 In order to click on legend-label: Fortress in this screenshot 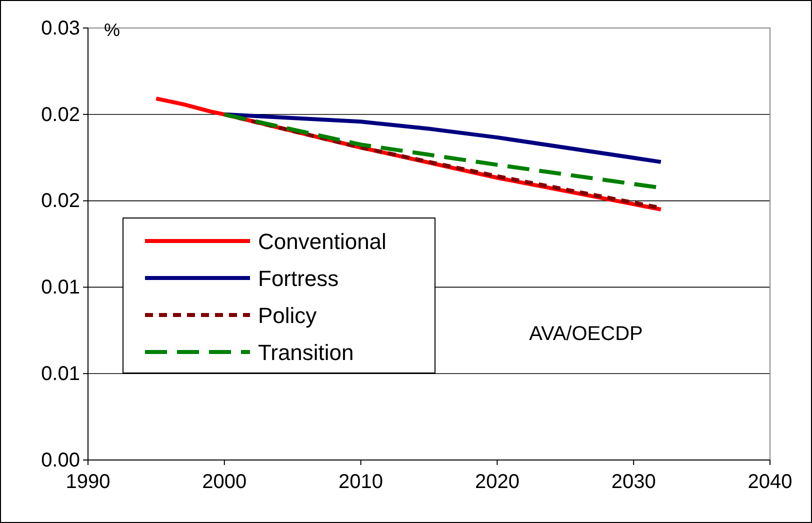, I will do `click(298, 278)`.